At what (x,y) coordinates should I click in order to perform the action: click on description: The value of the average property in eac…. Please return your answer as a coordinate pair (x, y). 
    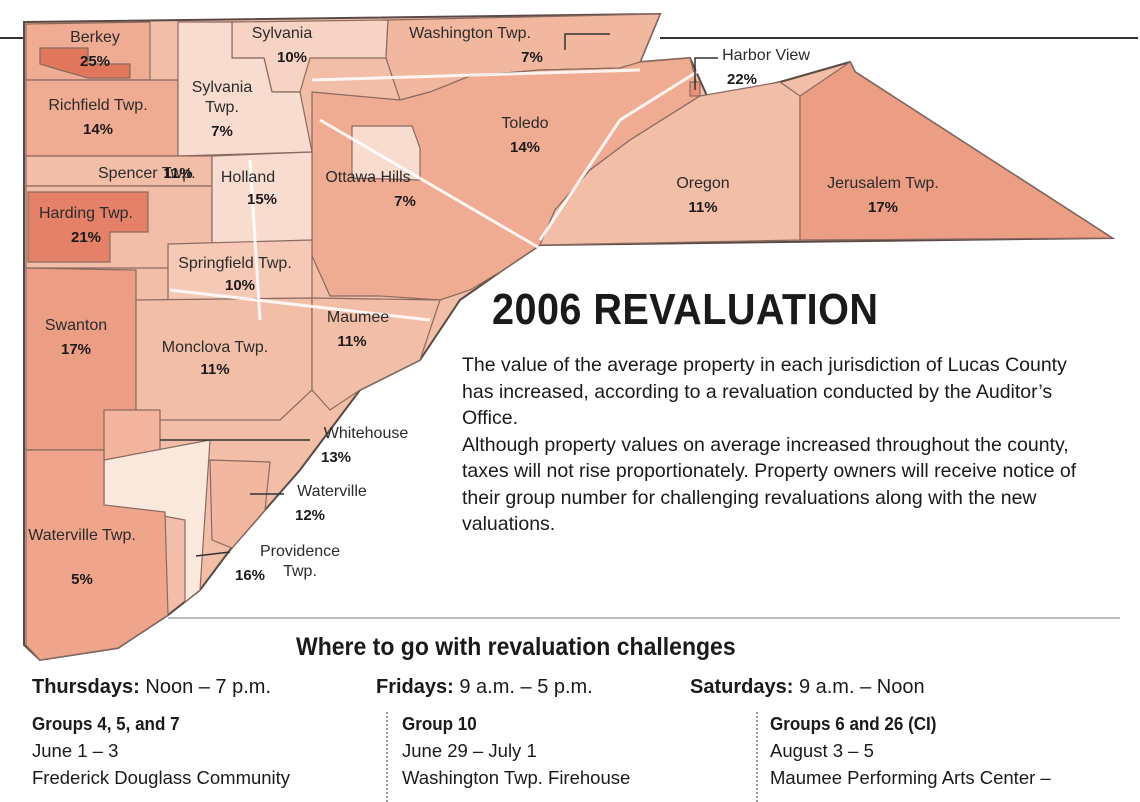
    Looking at the image, I should click on (782, 445).